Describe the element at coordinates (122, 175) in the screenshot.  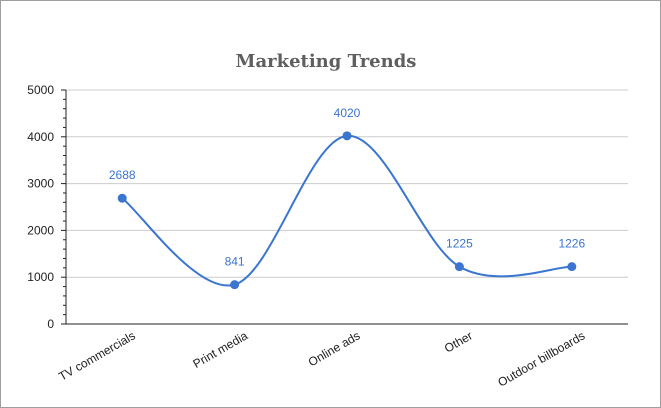
I see `data-label: 2688` at that location.